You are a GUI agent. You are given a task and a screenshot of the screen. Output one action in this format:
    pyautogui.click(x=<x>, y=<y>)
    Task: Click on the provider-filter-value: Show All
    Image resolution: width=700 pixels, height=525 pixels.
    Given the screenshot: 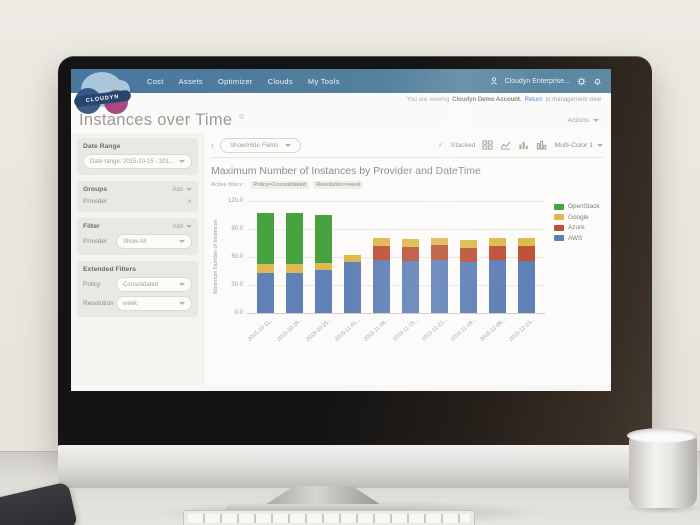 What is the action you would take?
    pyautogui.click(x=135, y=241)
    